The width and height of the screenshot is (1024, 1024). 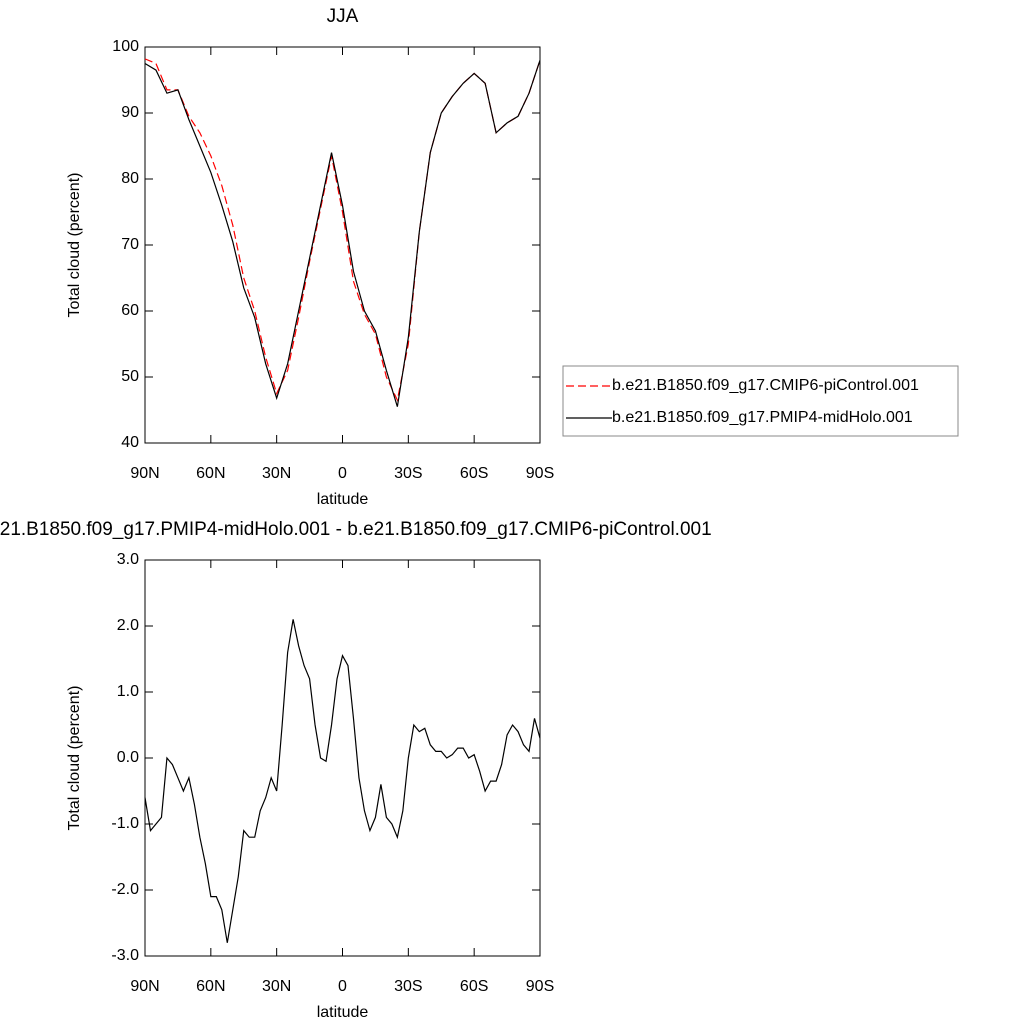 What do you see at coordinates (130, 310) in the screenshot?
I see `y-tick-label: 60` at bounding box center [130, 310].